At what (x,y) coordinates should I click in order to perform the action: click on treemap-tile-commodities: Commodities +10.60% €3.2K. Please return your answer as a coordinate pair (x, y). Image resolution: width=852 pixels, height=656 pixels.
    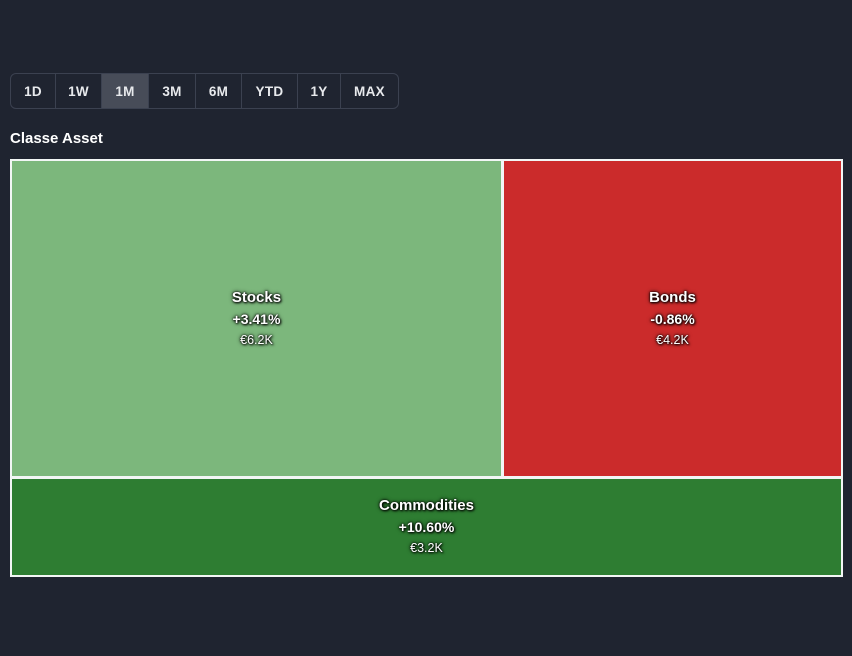
    Looking at the image, I should click on (426, 526).